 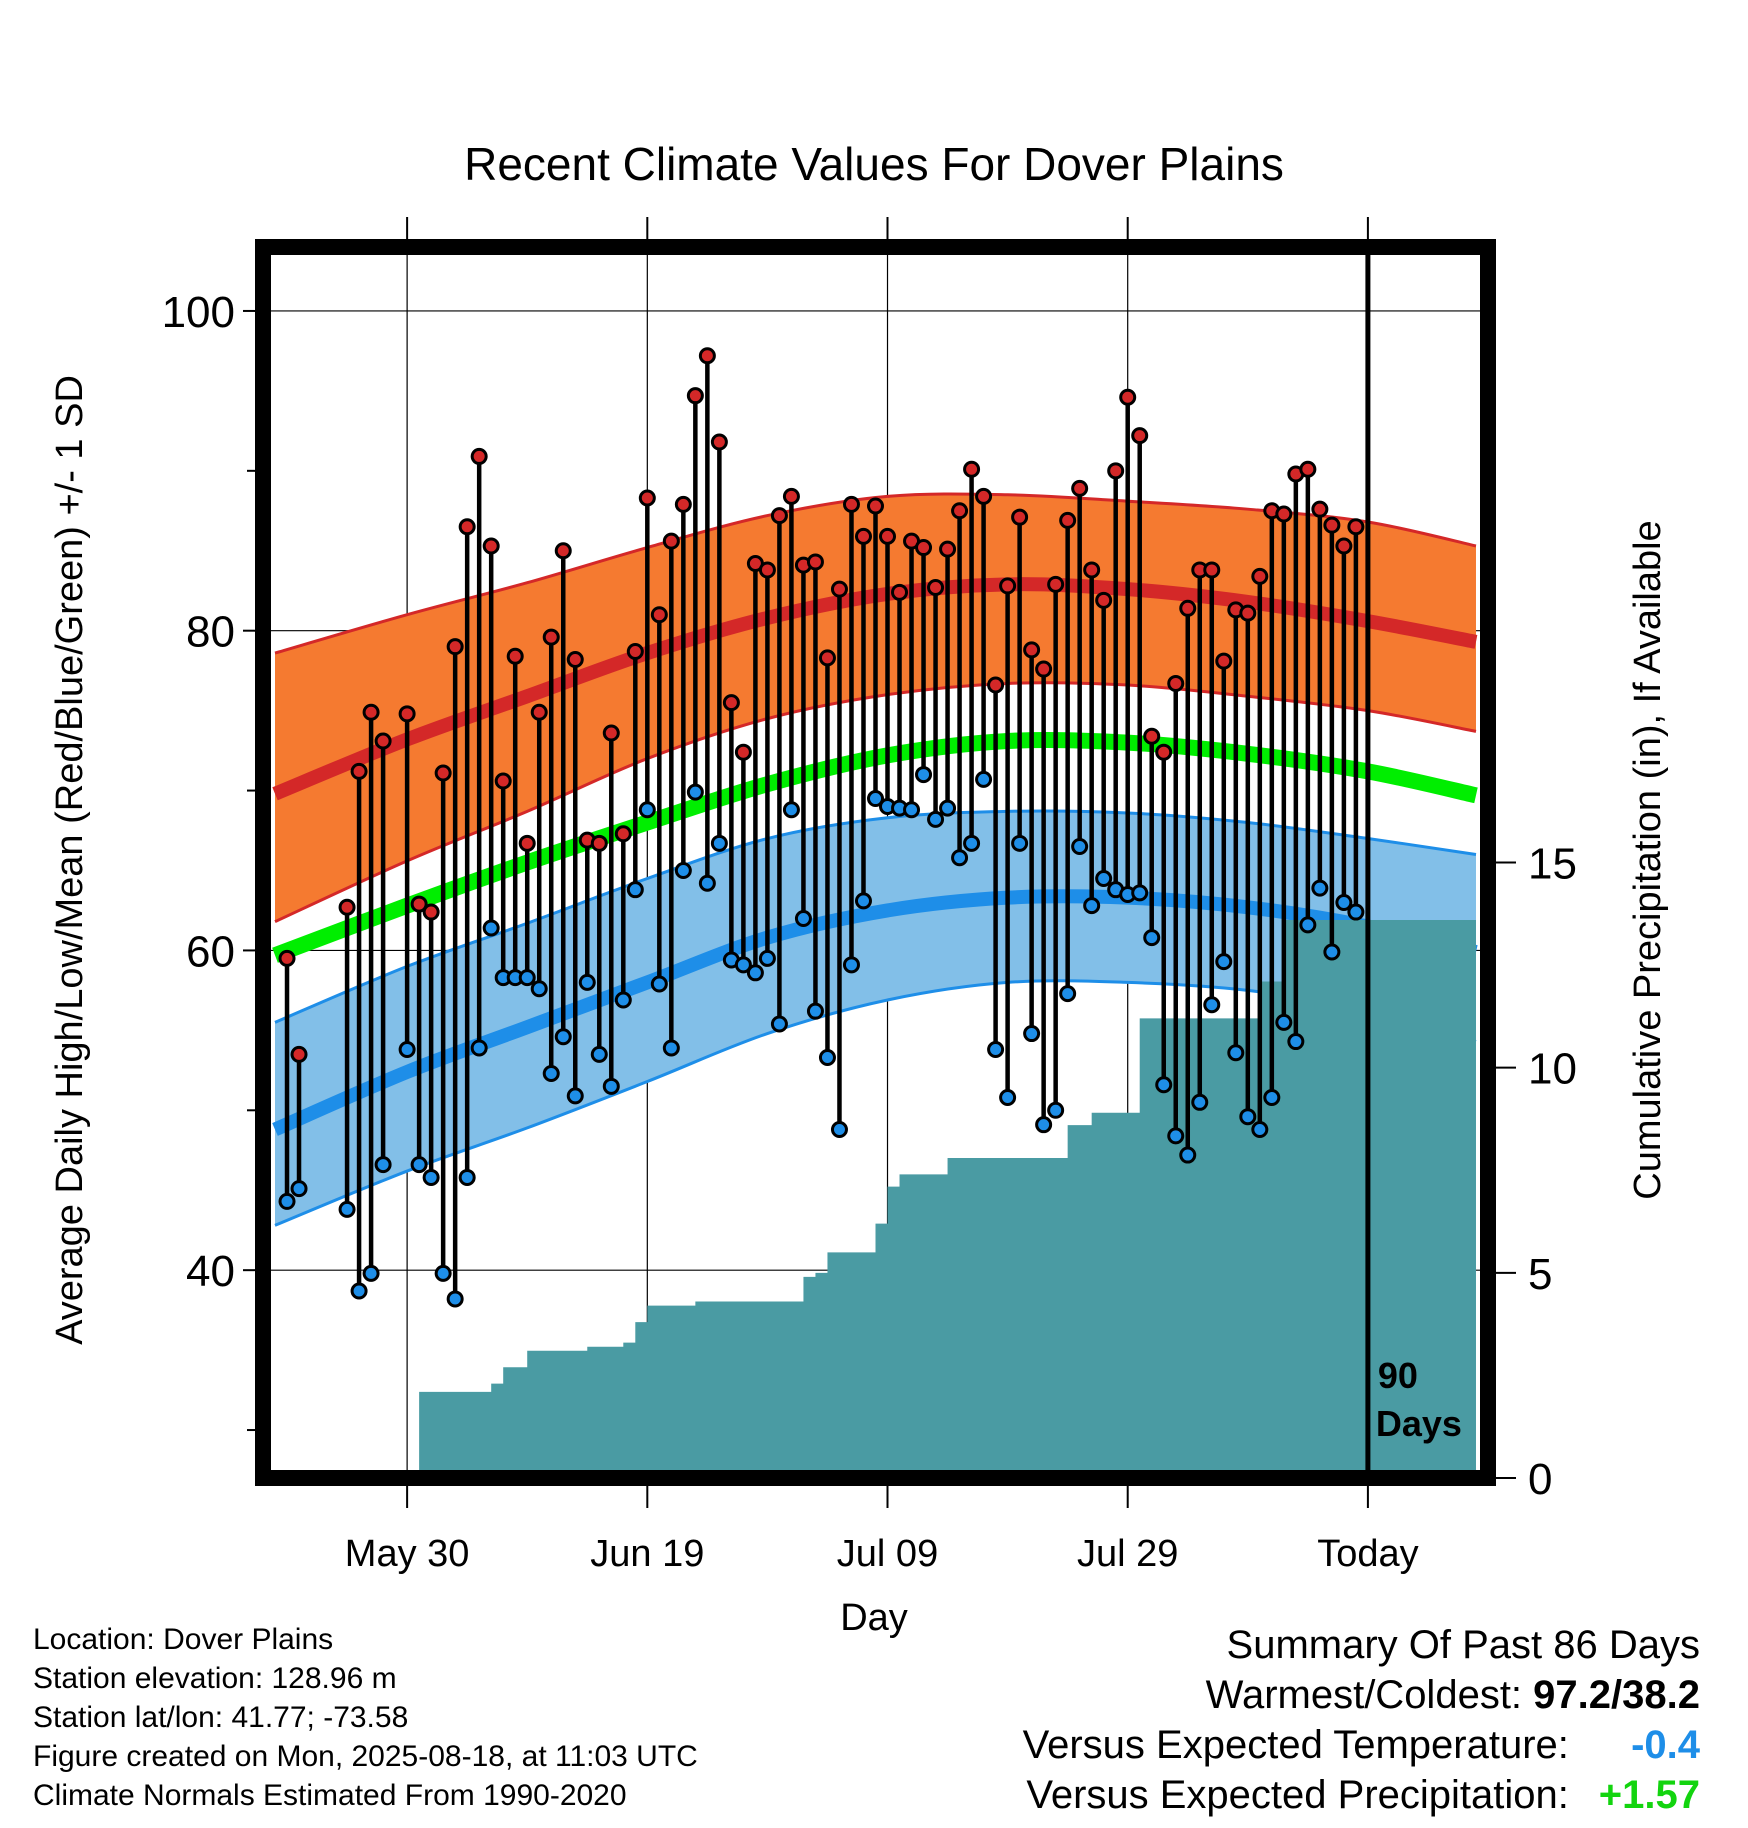 I want to click on warm-cold-value: 97.2/38.2, so click(x=1616, y=1695).